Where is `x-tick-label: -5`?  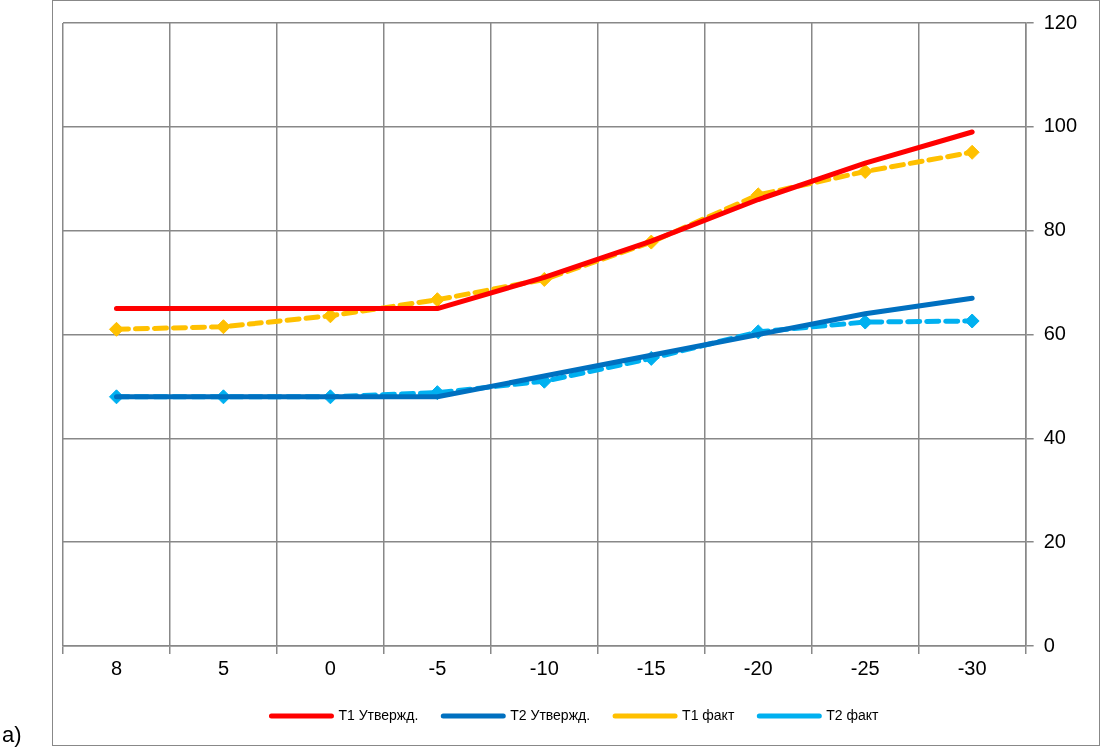 x-tick-label: -5 is located at coordinates (437, 667).